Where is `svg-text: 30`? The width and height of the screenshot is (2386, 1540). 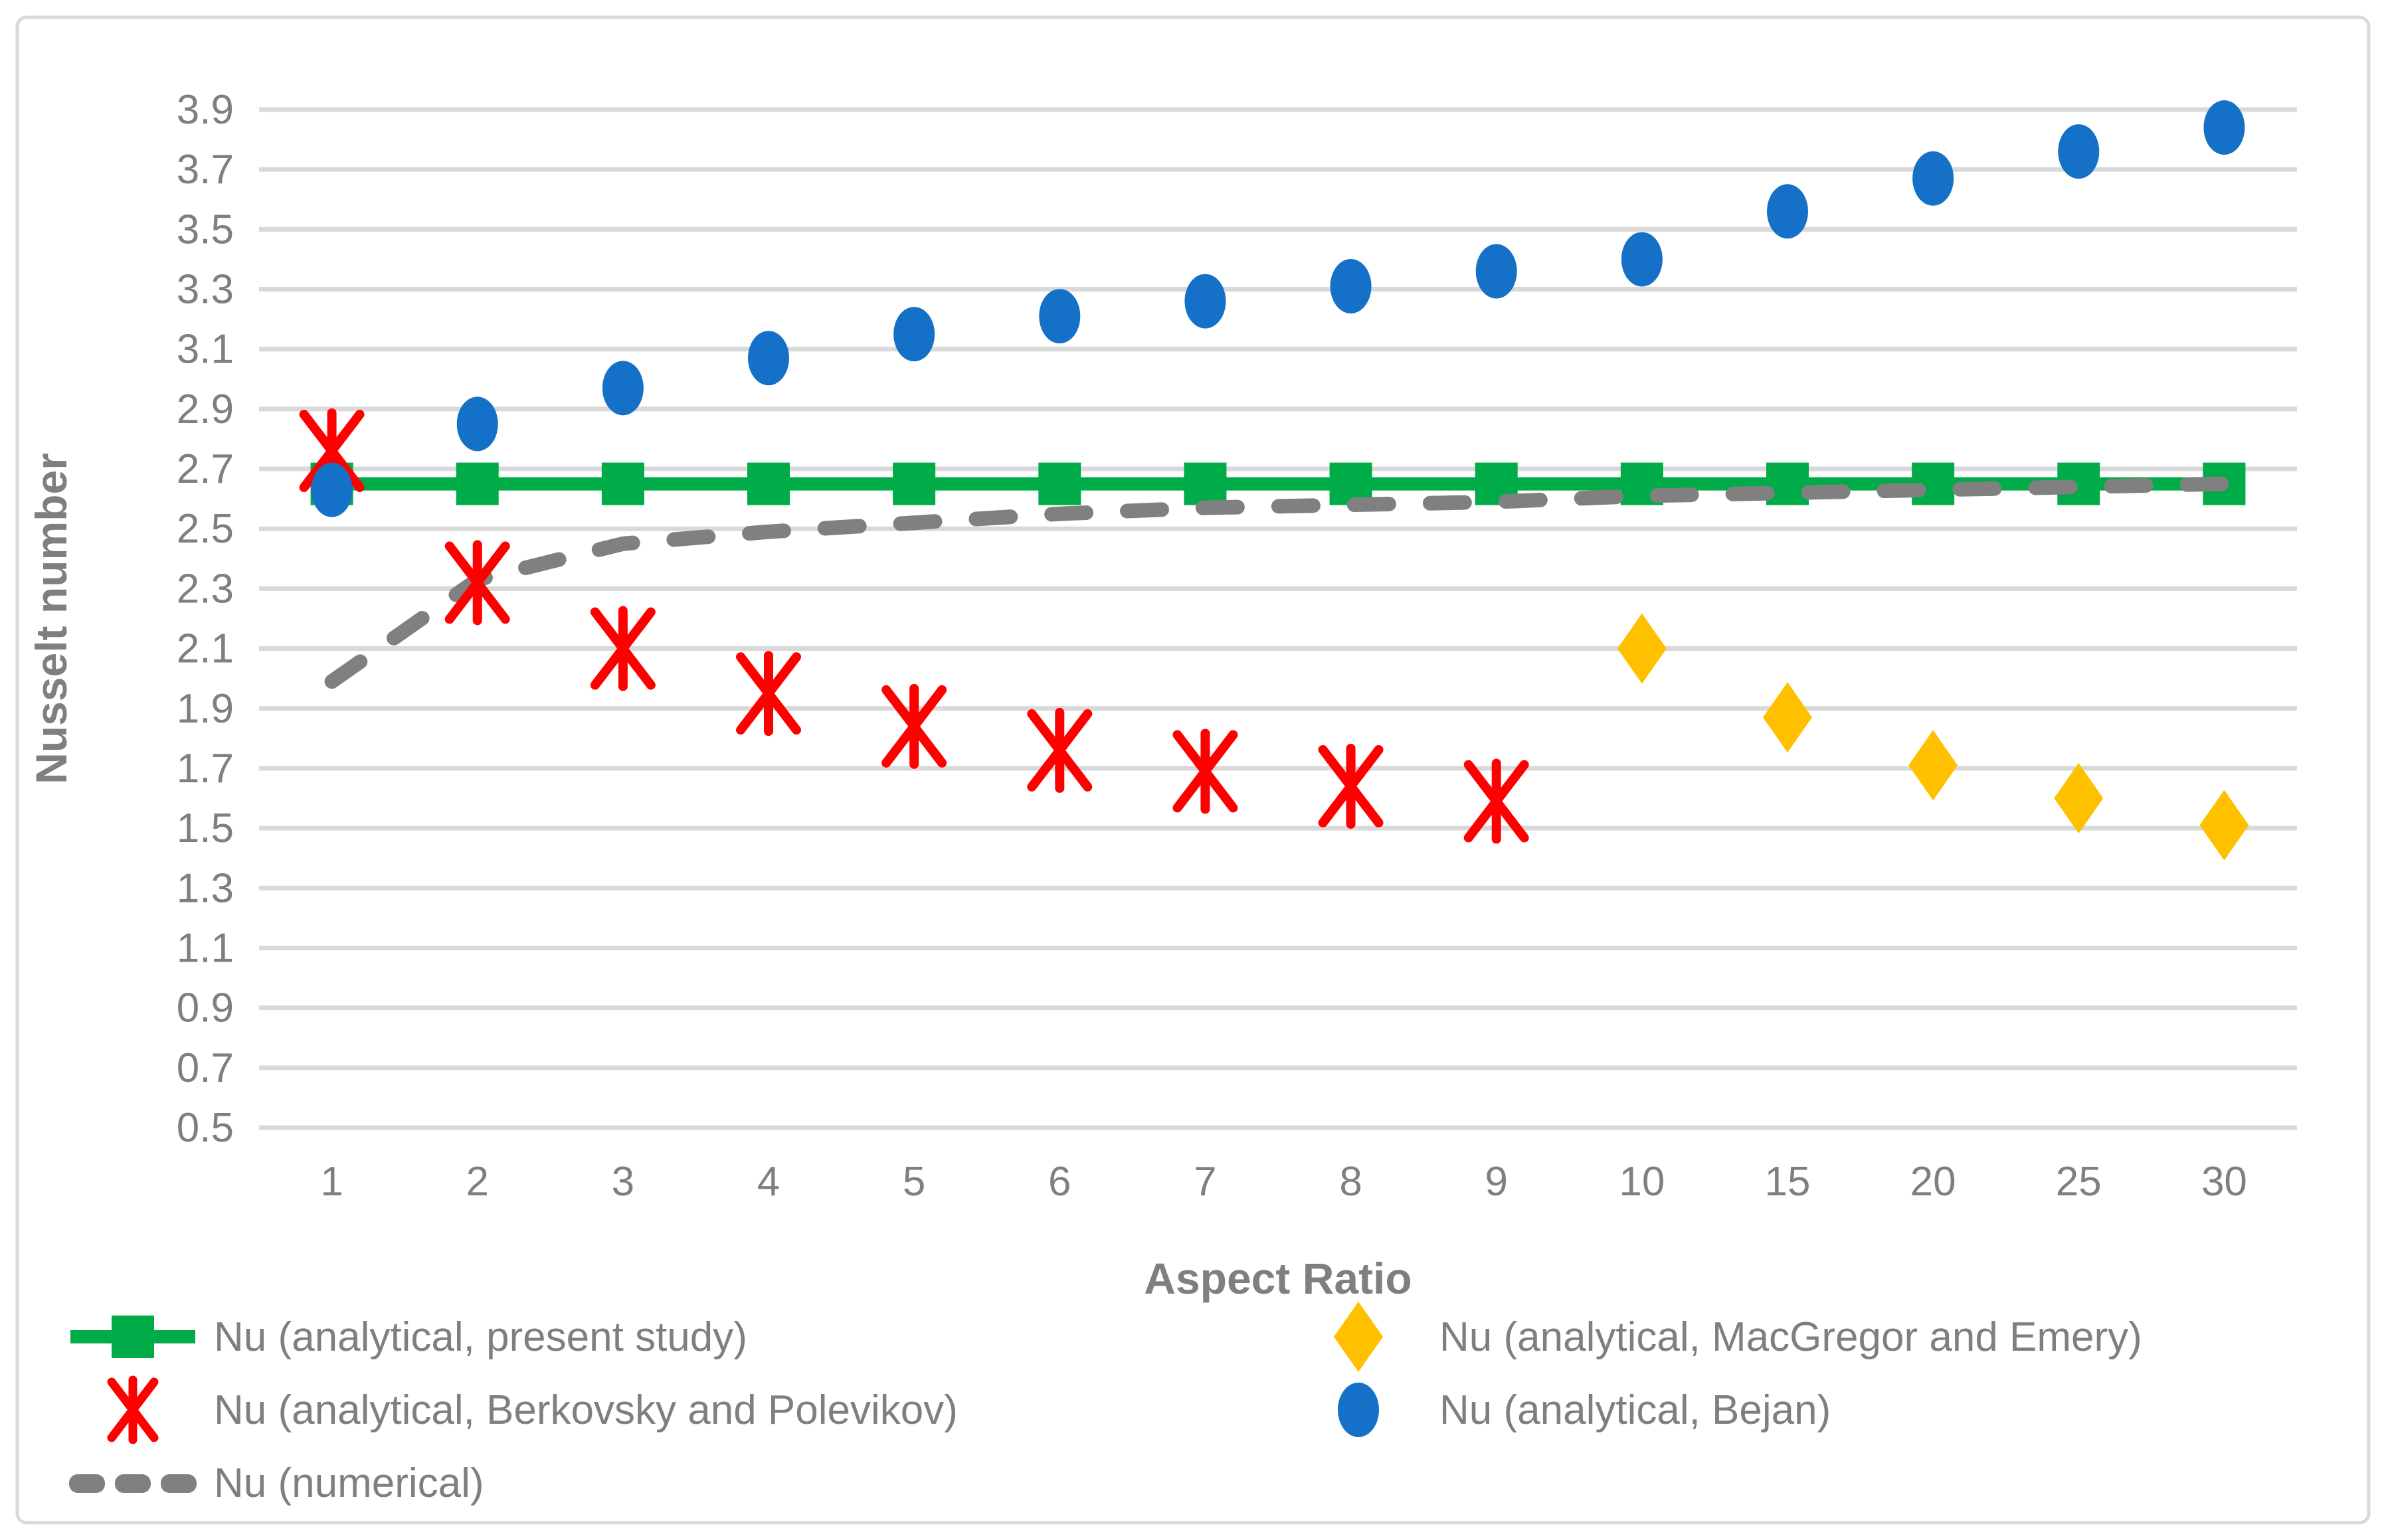
svg-text: 30 is located at coordinates (2224, 1182).